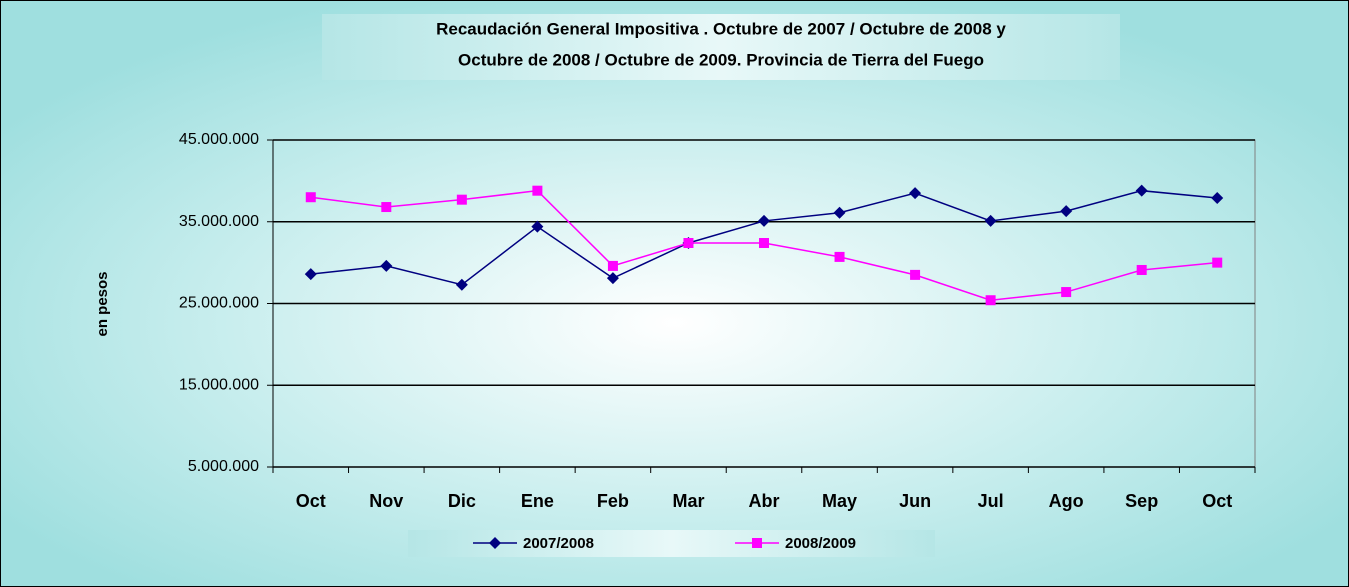 This screenshot has height=587, width=1349. What do you see at coordinates (386, 501) in the screenshot?
I see `x-tick-label: Nov` at bounding box center [386, 501].